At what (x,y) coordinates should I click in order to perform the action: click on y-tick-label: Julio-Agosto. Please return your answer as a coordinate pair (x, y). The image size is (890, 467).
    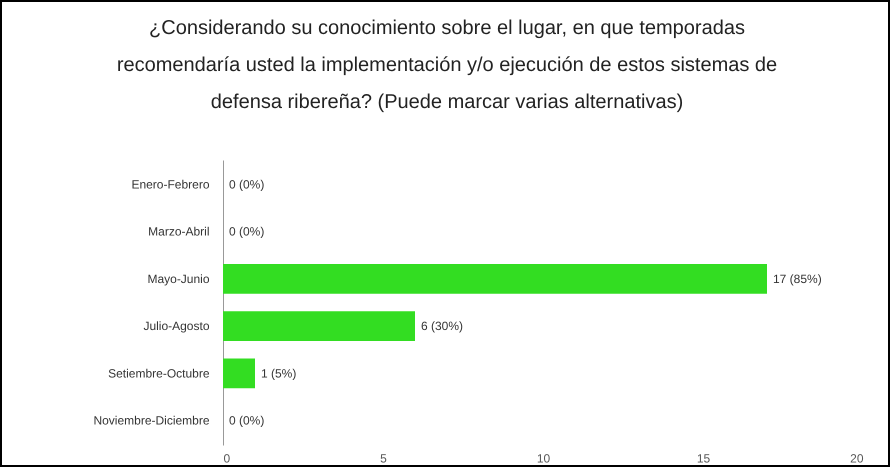
    Looking at the image, I should click on (176, 326).